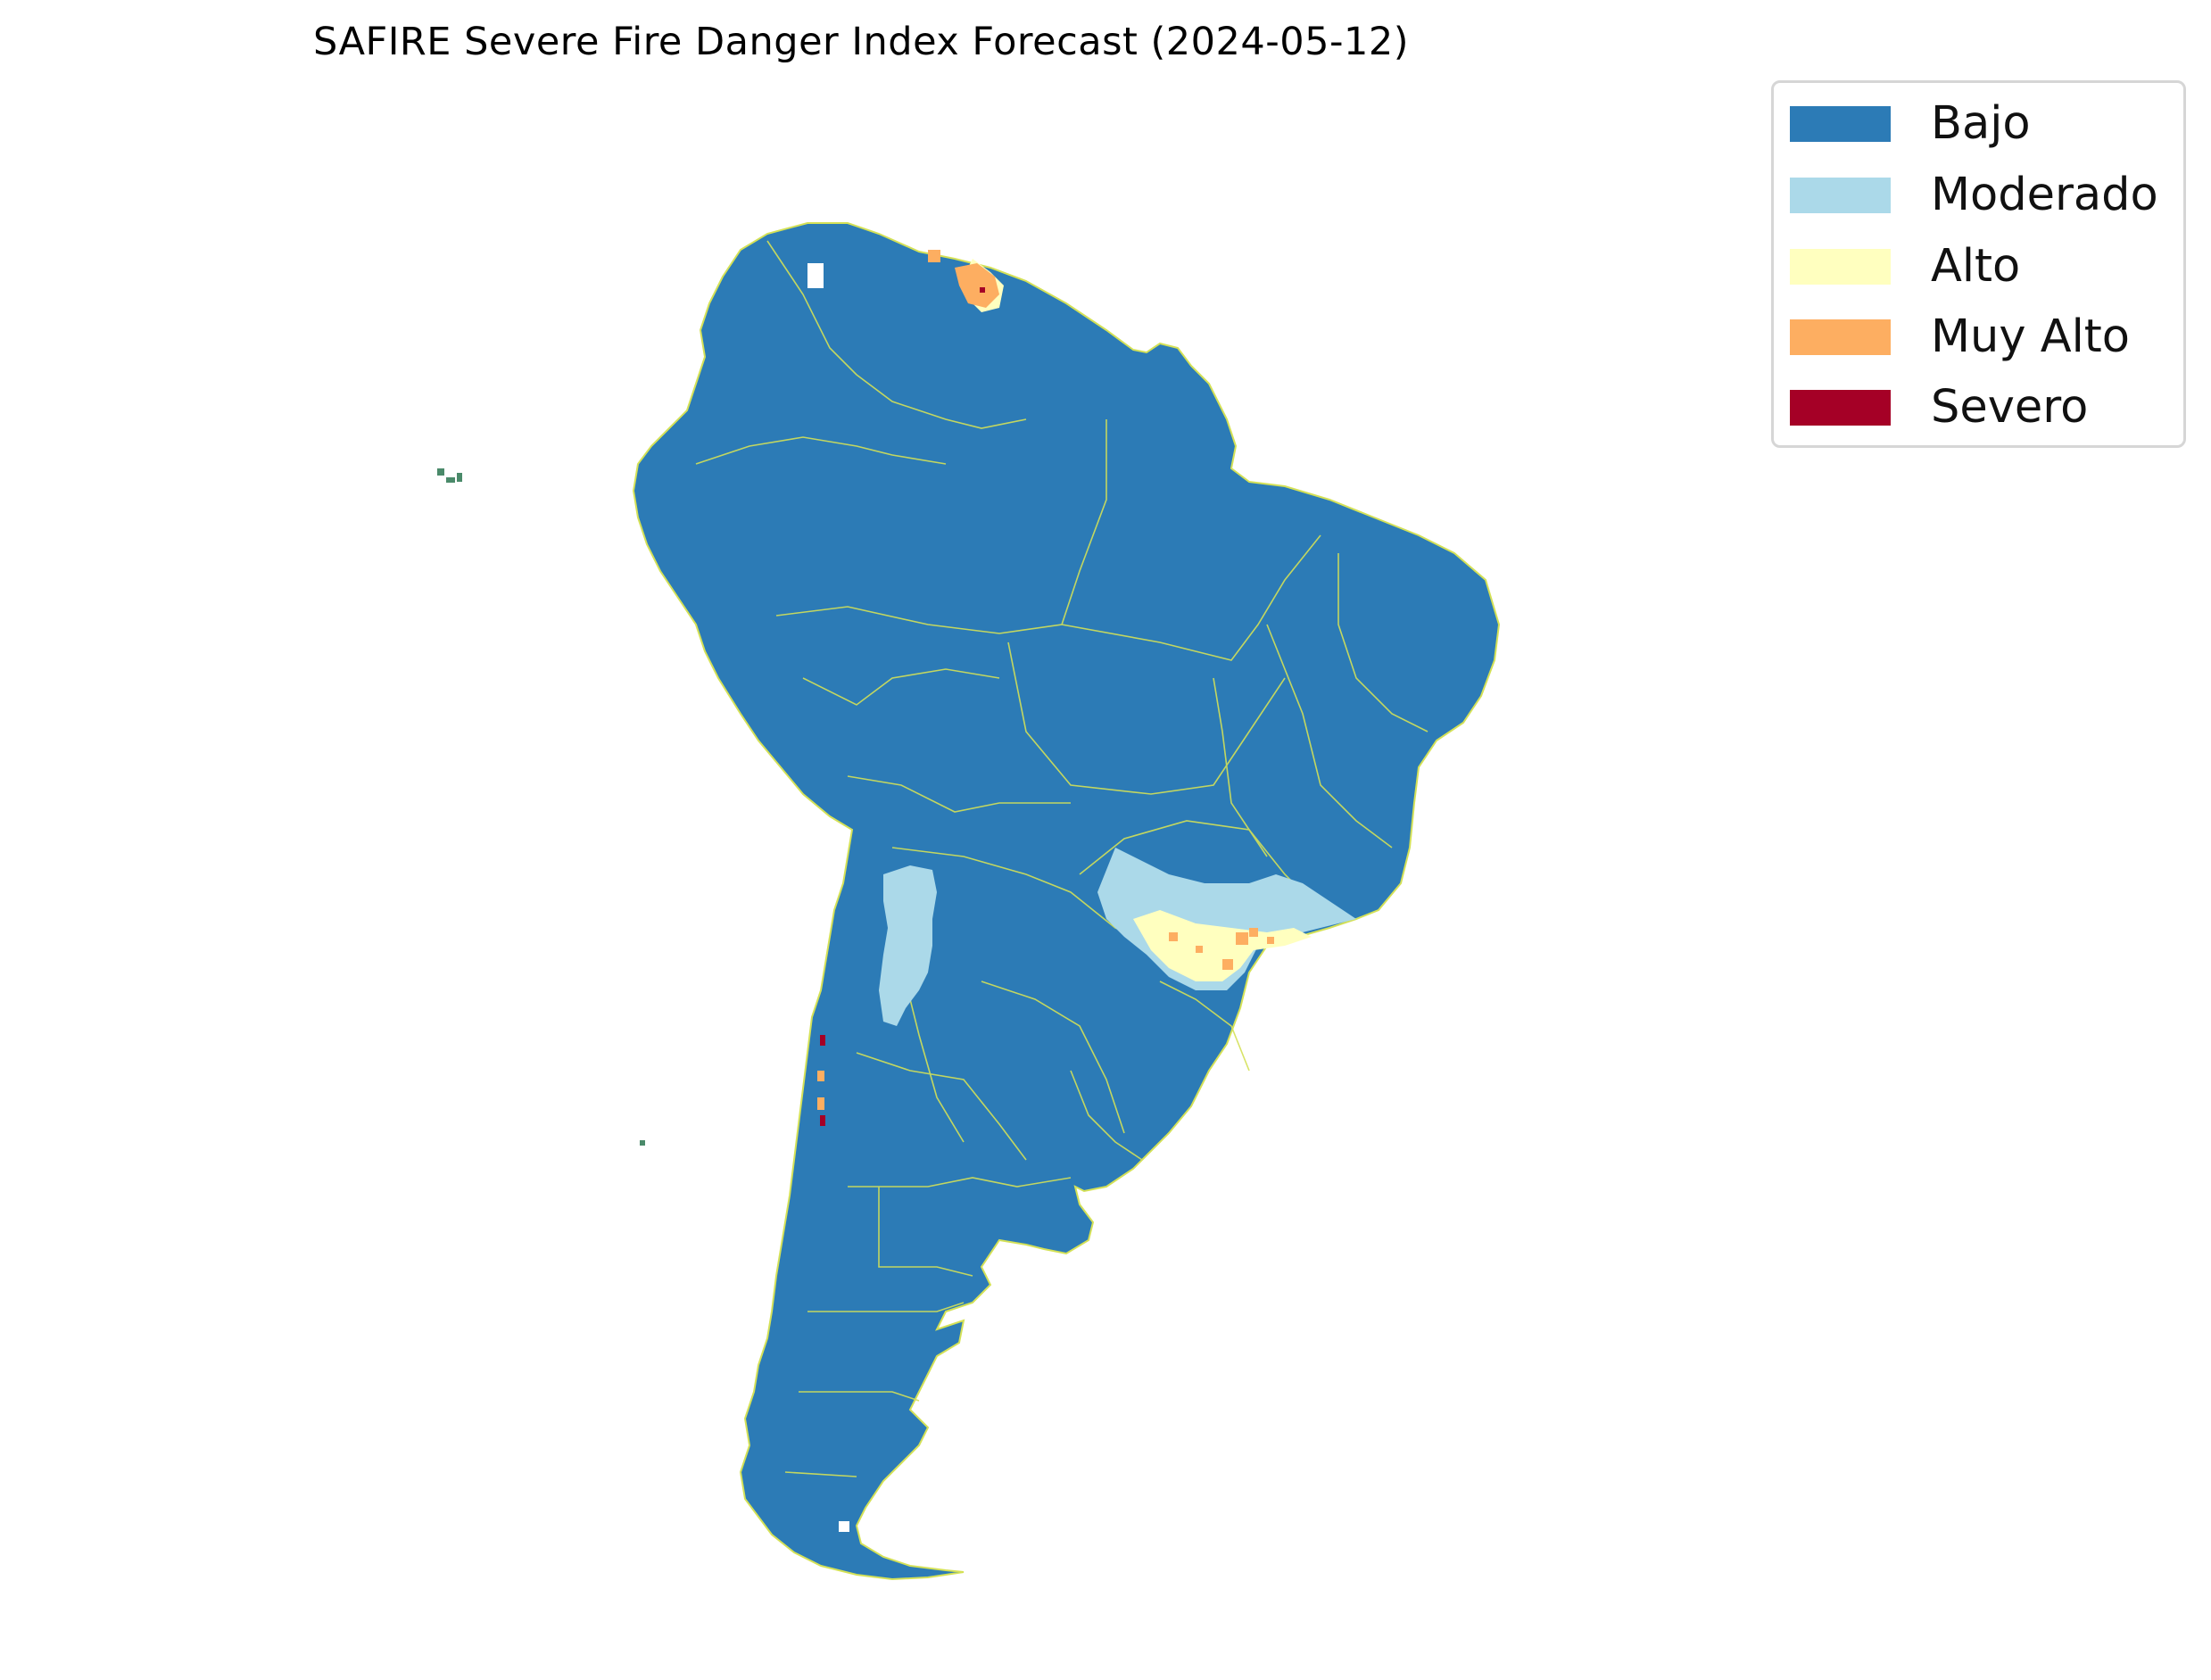  I want to click on legend-swatch-alto, so click(1840, 267).